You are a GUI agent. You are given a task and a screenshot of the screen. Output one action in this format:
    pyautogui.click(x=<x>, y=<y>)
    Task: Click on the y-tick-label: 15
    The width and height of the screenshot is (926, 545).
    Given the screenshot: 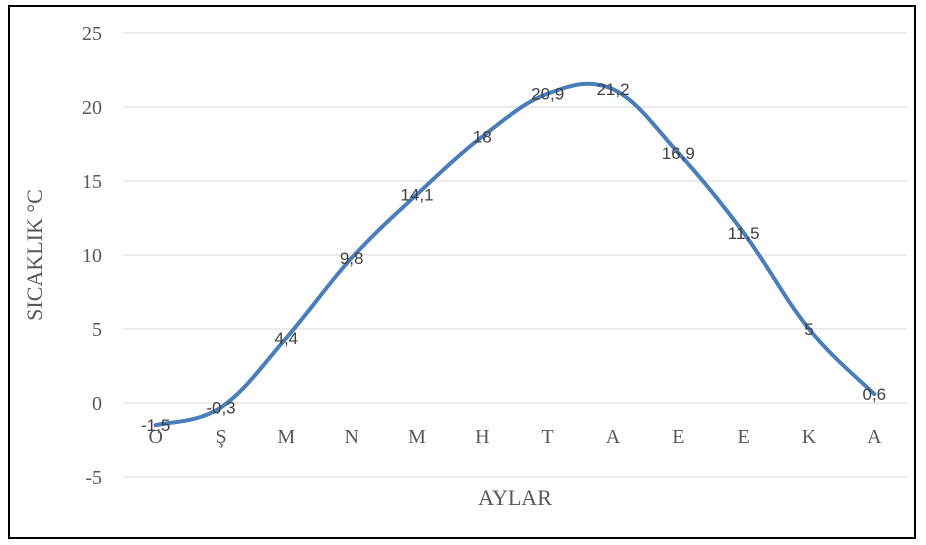 What is the action you would take?
    pyautogui.click(x=92, y=182)
    